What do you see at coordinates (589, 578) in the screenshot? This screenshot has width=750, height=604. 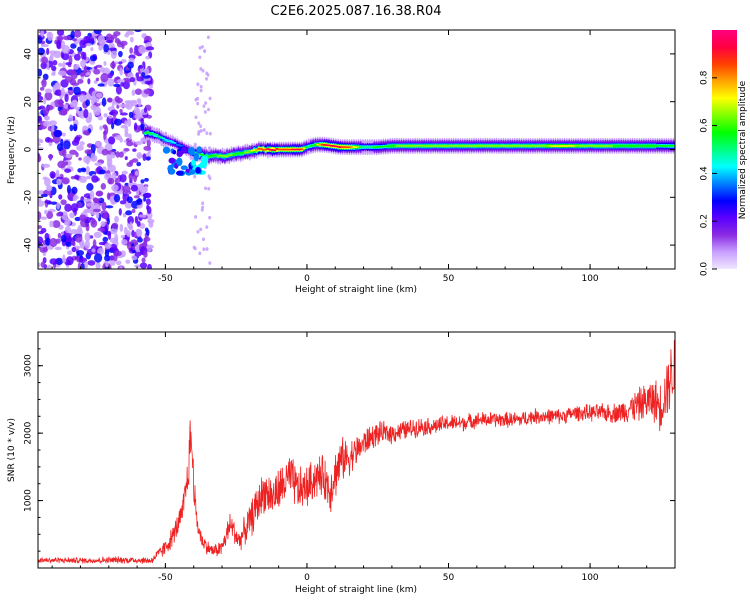 I see `snr-x-tick-label: 100` at bounding box center [589, 578].